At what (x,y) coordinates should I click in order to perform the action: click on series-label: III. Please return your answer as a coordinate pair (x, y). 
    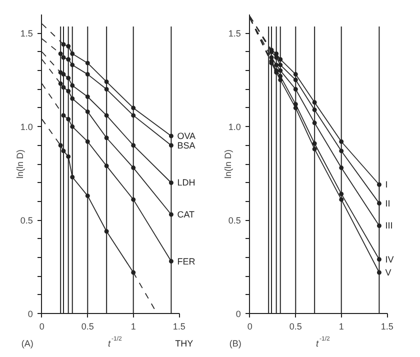
    Looking at the image, I should click on (389, 225).